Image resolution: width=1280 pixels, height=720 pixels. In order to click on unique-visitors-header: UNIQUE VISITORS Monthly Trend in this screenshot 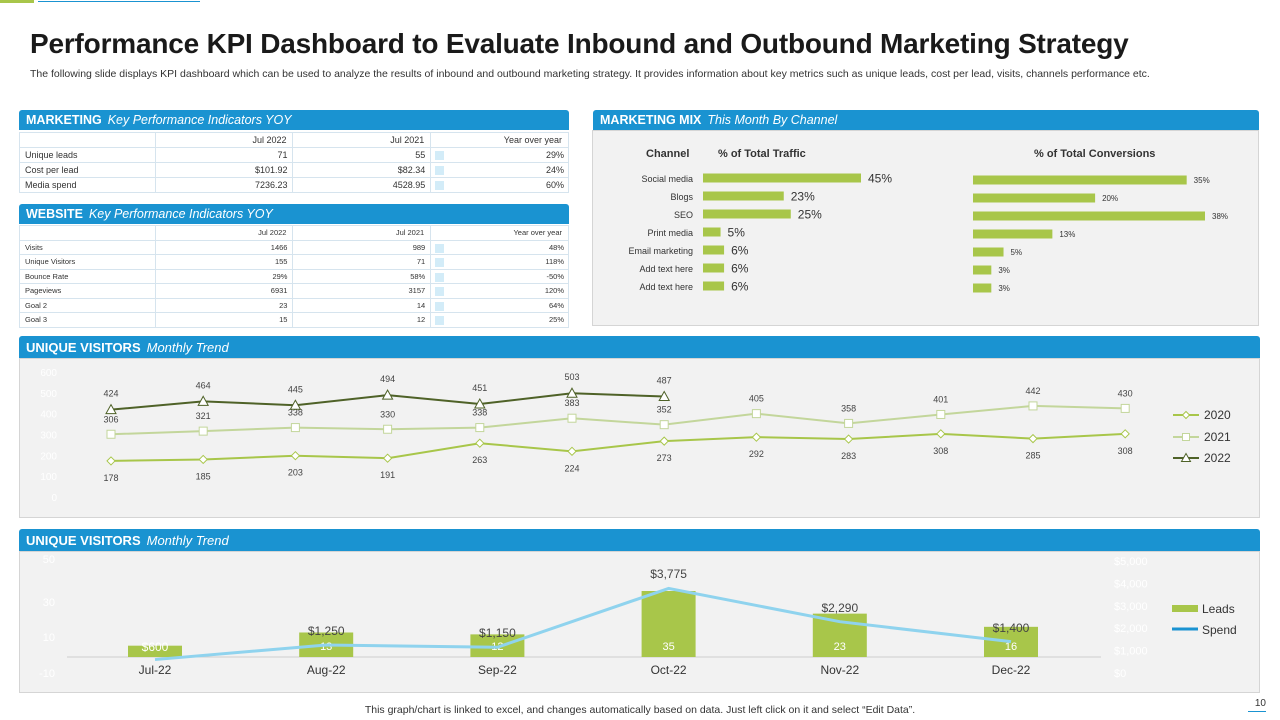, I will do `click(639, 347)`.